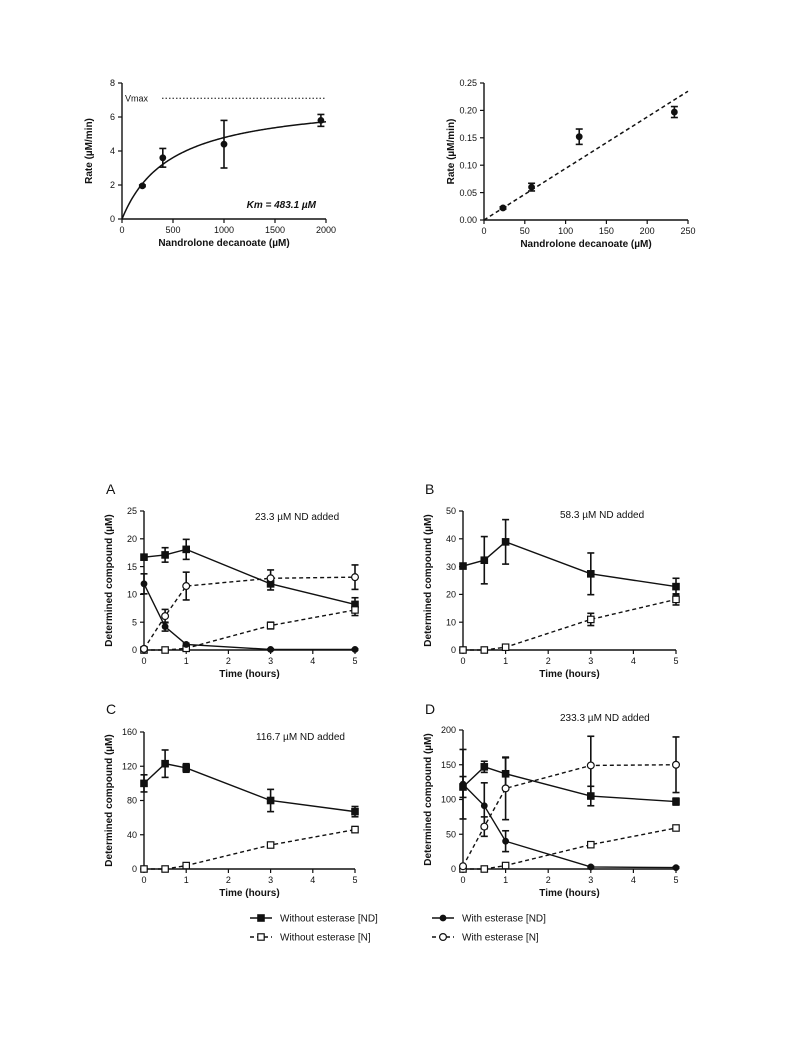 The image size is (793, 1057). I want to click on series-line-with-esterase-n, so click(249, 613).